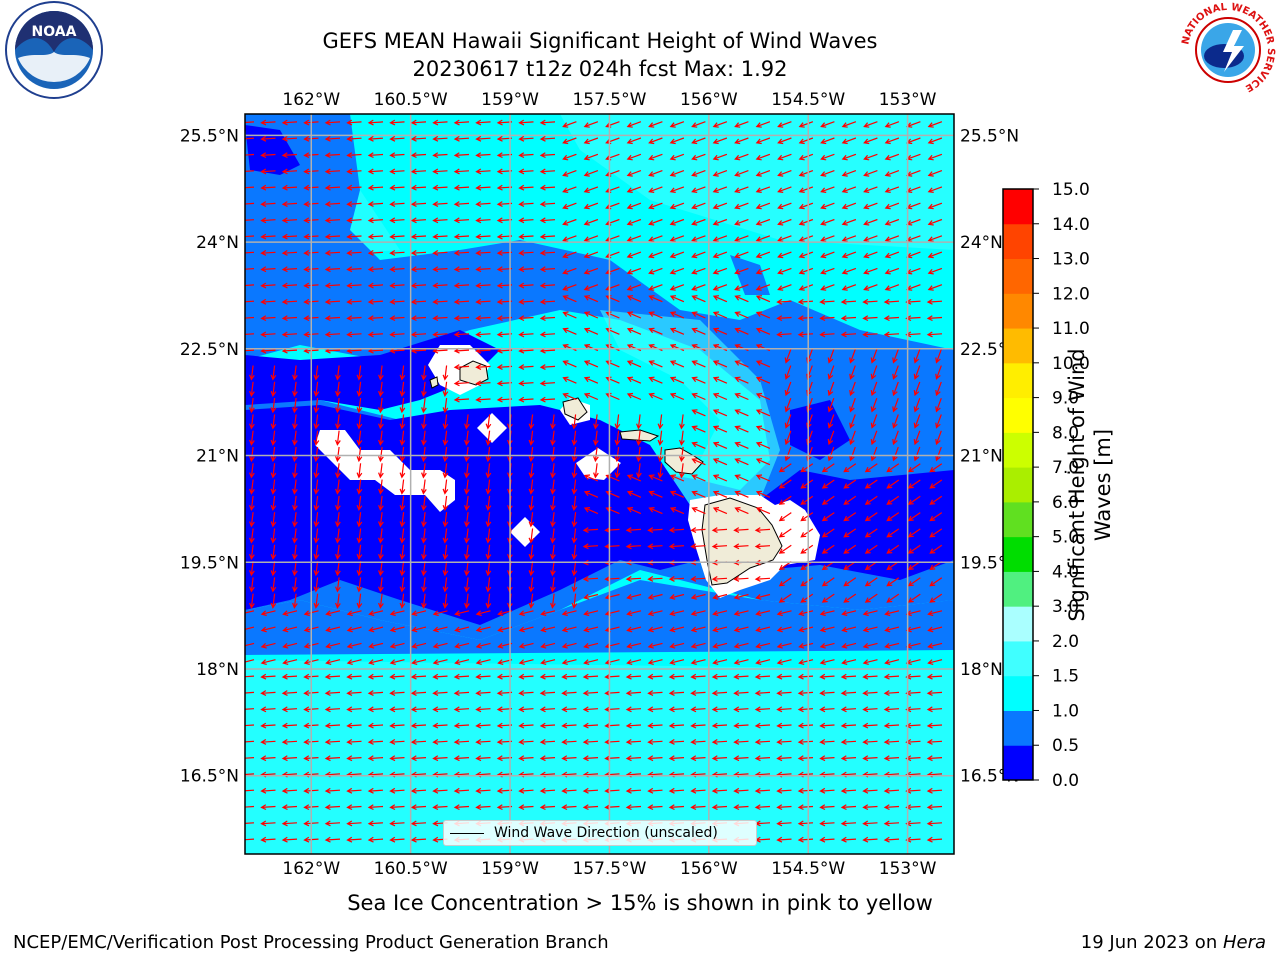 This screenshot has height=960, width=1280. Describe the element at coordinates (209, 563) in the screenshot. I see `lat-tick-left: 19.5°N` at that location.